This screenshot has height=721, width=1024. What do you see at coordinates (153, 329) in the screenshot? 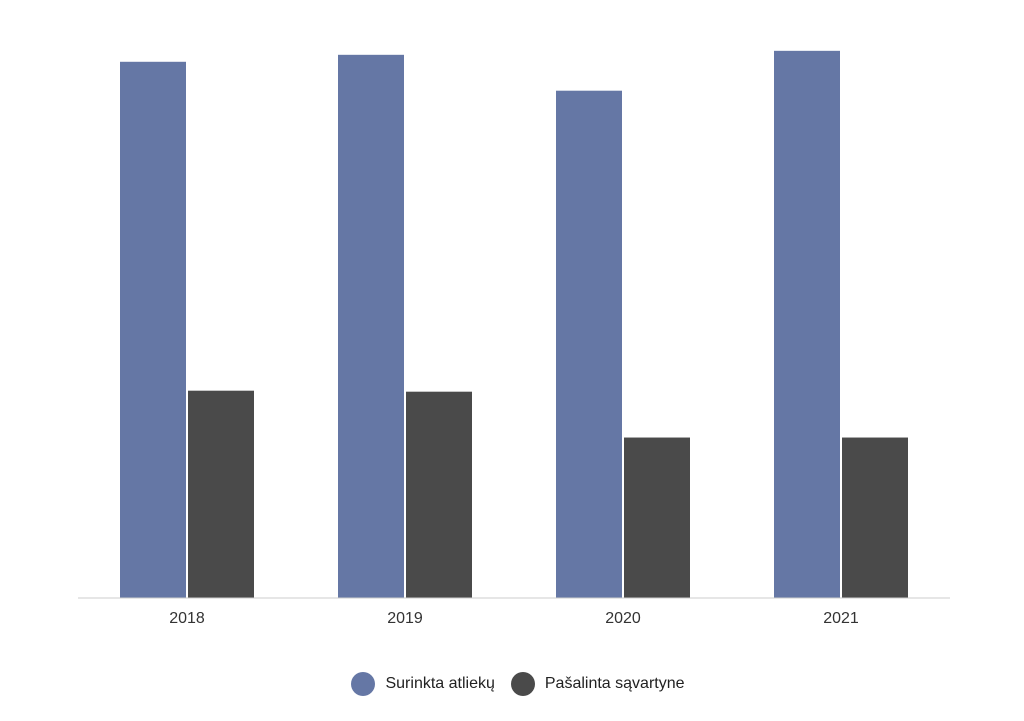
I see `bar-surinkta-2018` at bounding box center [153, 329].